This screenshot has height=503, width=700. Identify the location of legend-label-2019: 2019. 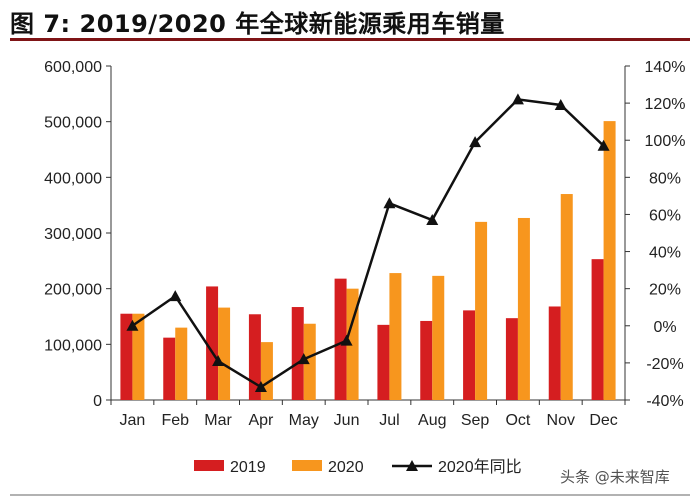
(248, 467).